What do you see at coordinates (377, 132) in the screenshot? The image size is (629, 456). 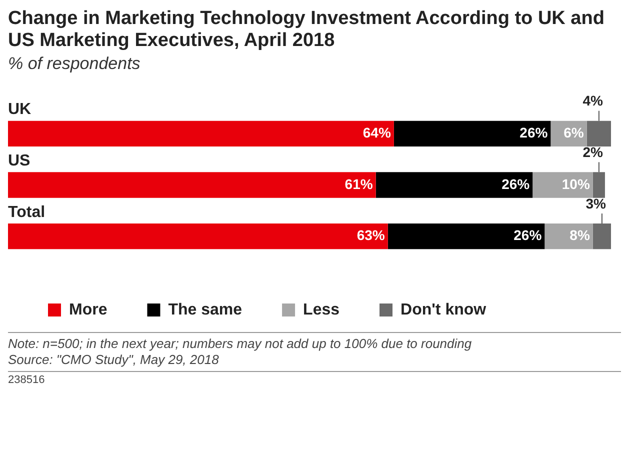 I see `data-label: 64%` at bounding box center [377, 132].